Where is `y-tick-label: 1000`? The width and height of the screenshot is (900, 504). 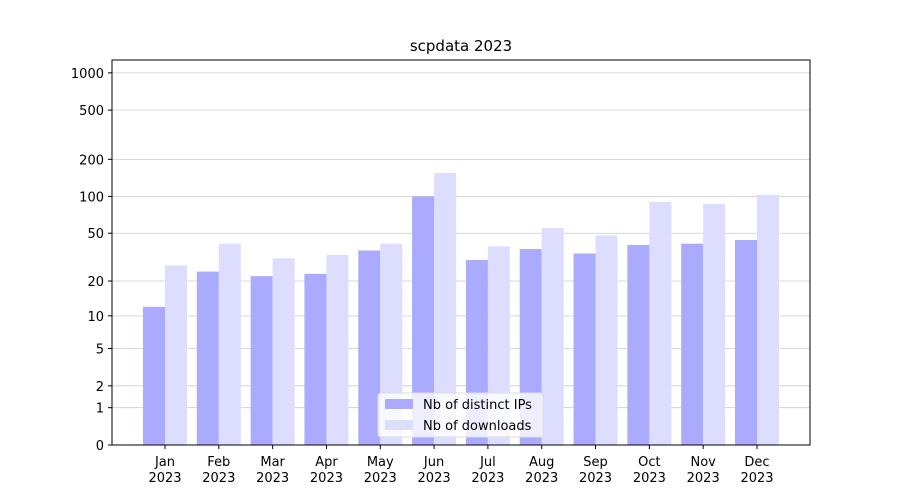
y-tick-label: 1000 is located at coordinates (87, 74).